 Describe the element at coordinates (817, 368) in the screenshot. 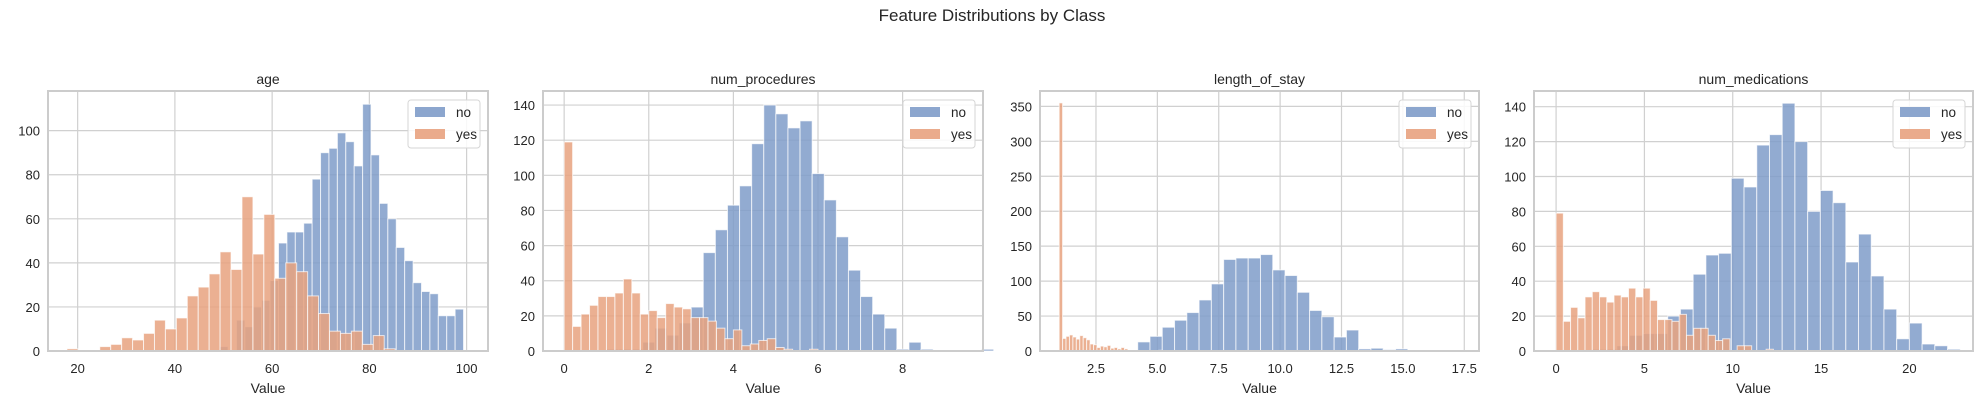

I see `x-tick-label: 6` at that location.